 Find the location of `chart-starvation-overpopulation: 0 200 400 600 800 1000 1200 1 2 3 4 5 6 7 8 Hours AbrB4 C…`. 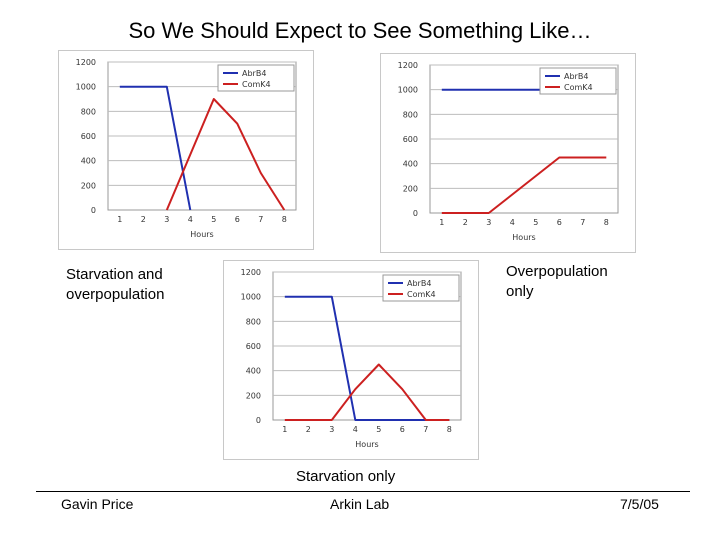

chart-starvation-overpopulation: 0 200 400 600 800 1000 1200 1 2 3 4 5 6 7 8 Hours AbrB4 C… is located at coordinates (186, 150).